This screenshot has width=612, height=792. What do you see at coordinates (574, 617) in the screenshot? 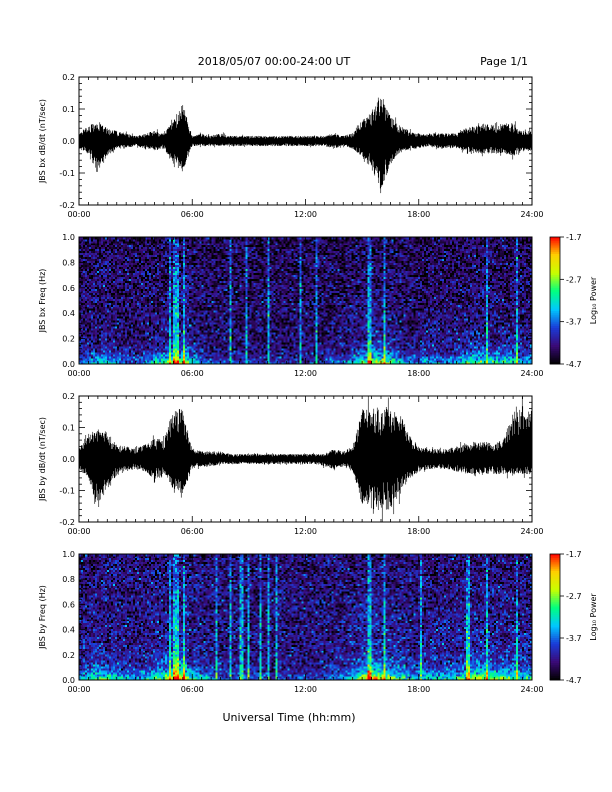
I see `by-colorbar: -1.7 -2.7 -3.7 -4.7 Log₁₀ Power` at bounding box center [574, 617].